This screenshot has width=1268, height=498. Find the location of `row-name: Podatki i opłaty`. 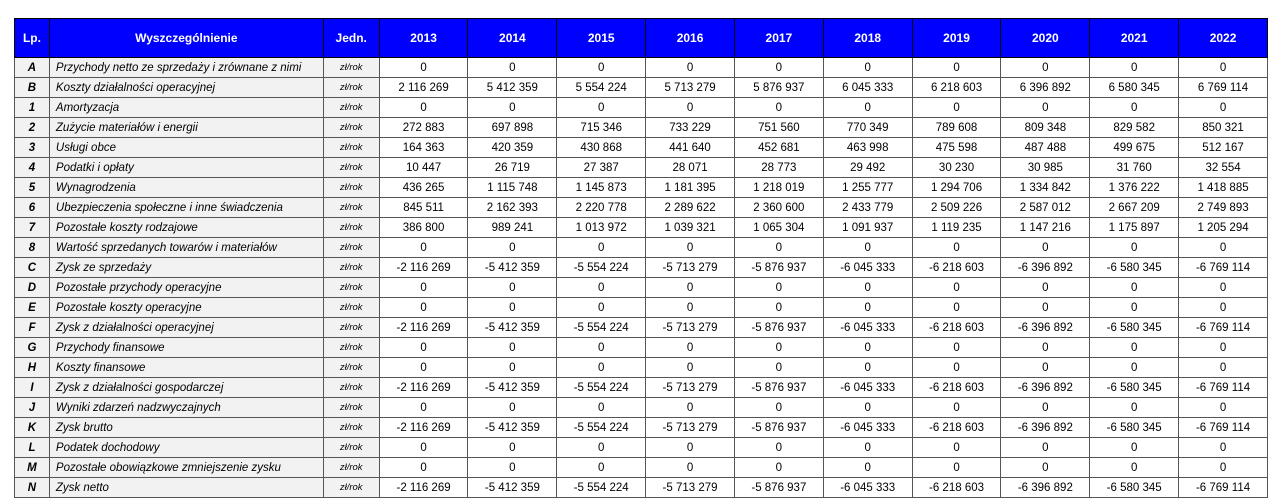

row-name: Podatki i opłaty is located at coordinates (186, 167).